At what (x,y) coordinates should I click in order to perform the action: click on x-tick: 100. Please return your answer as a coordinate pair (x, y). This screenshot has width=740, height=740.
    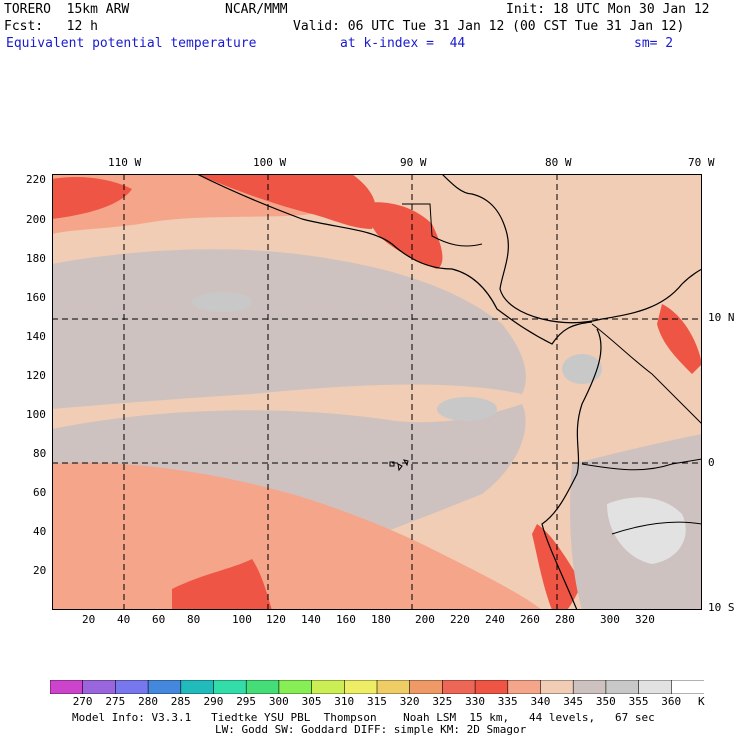
    Looking at the image, I should click on (242, 619).